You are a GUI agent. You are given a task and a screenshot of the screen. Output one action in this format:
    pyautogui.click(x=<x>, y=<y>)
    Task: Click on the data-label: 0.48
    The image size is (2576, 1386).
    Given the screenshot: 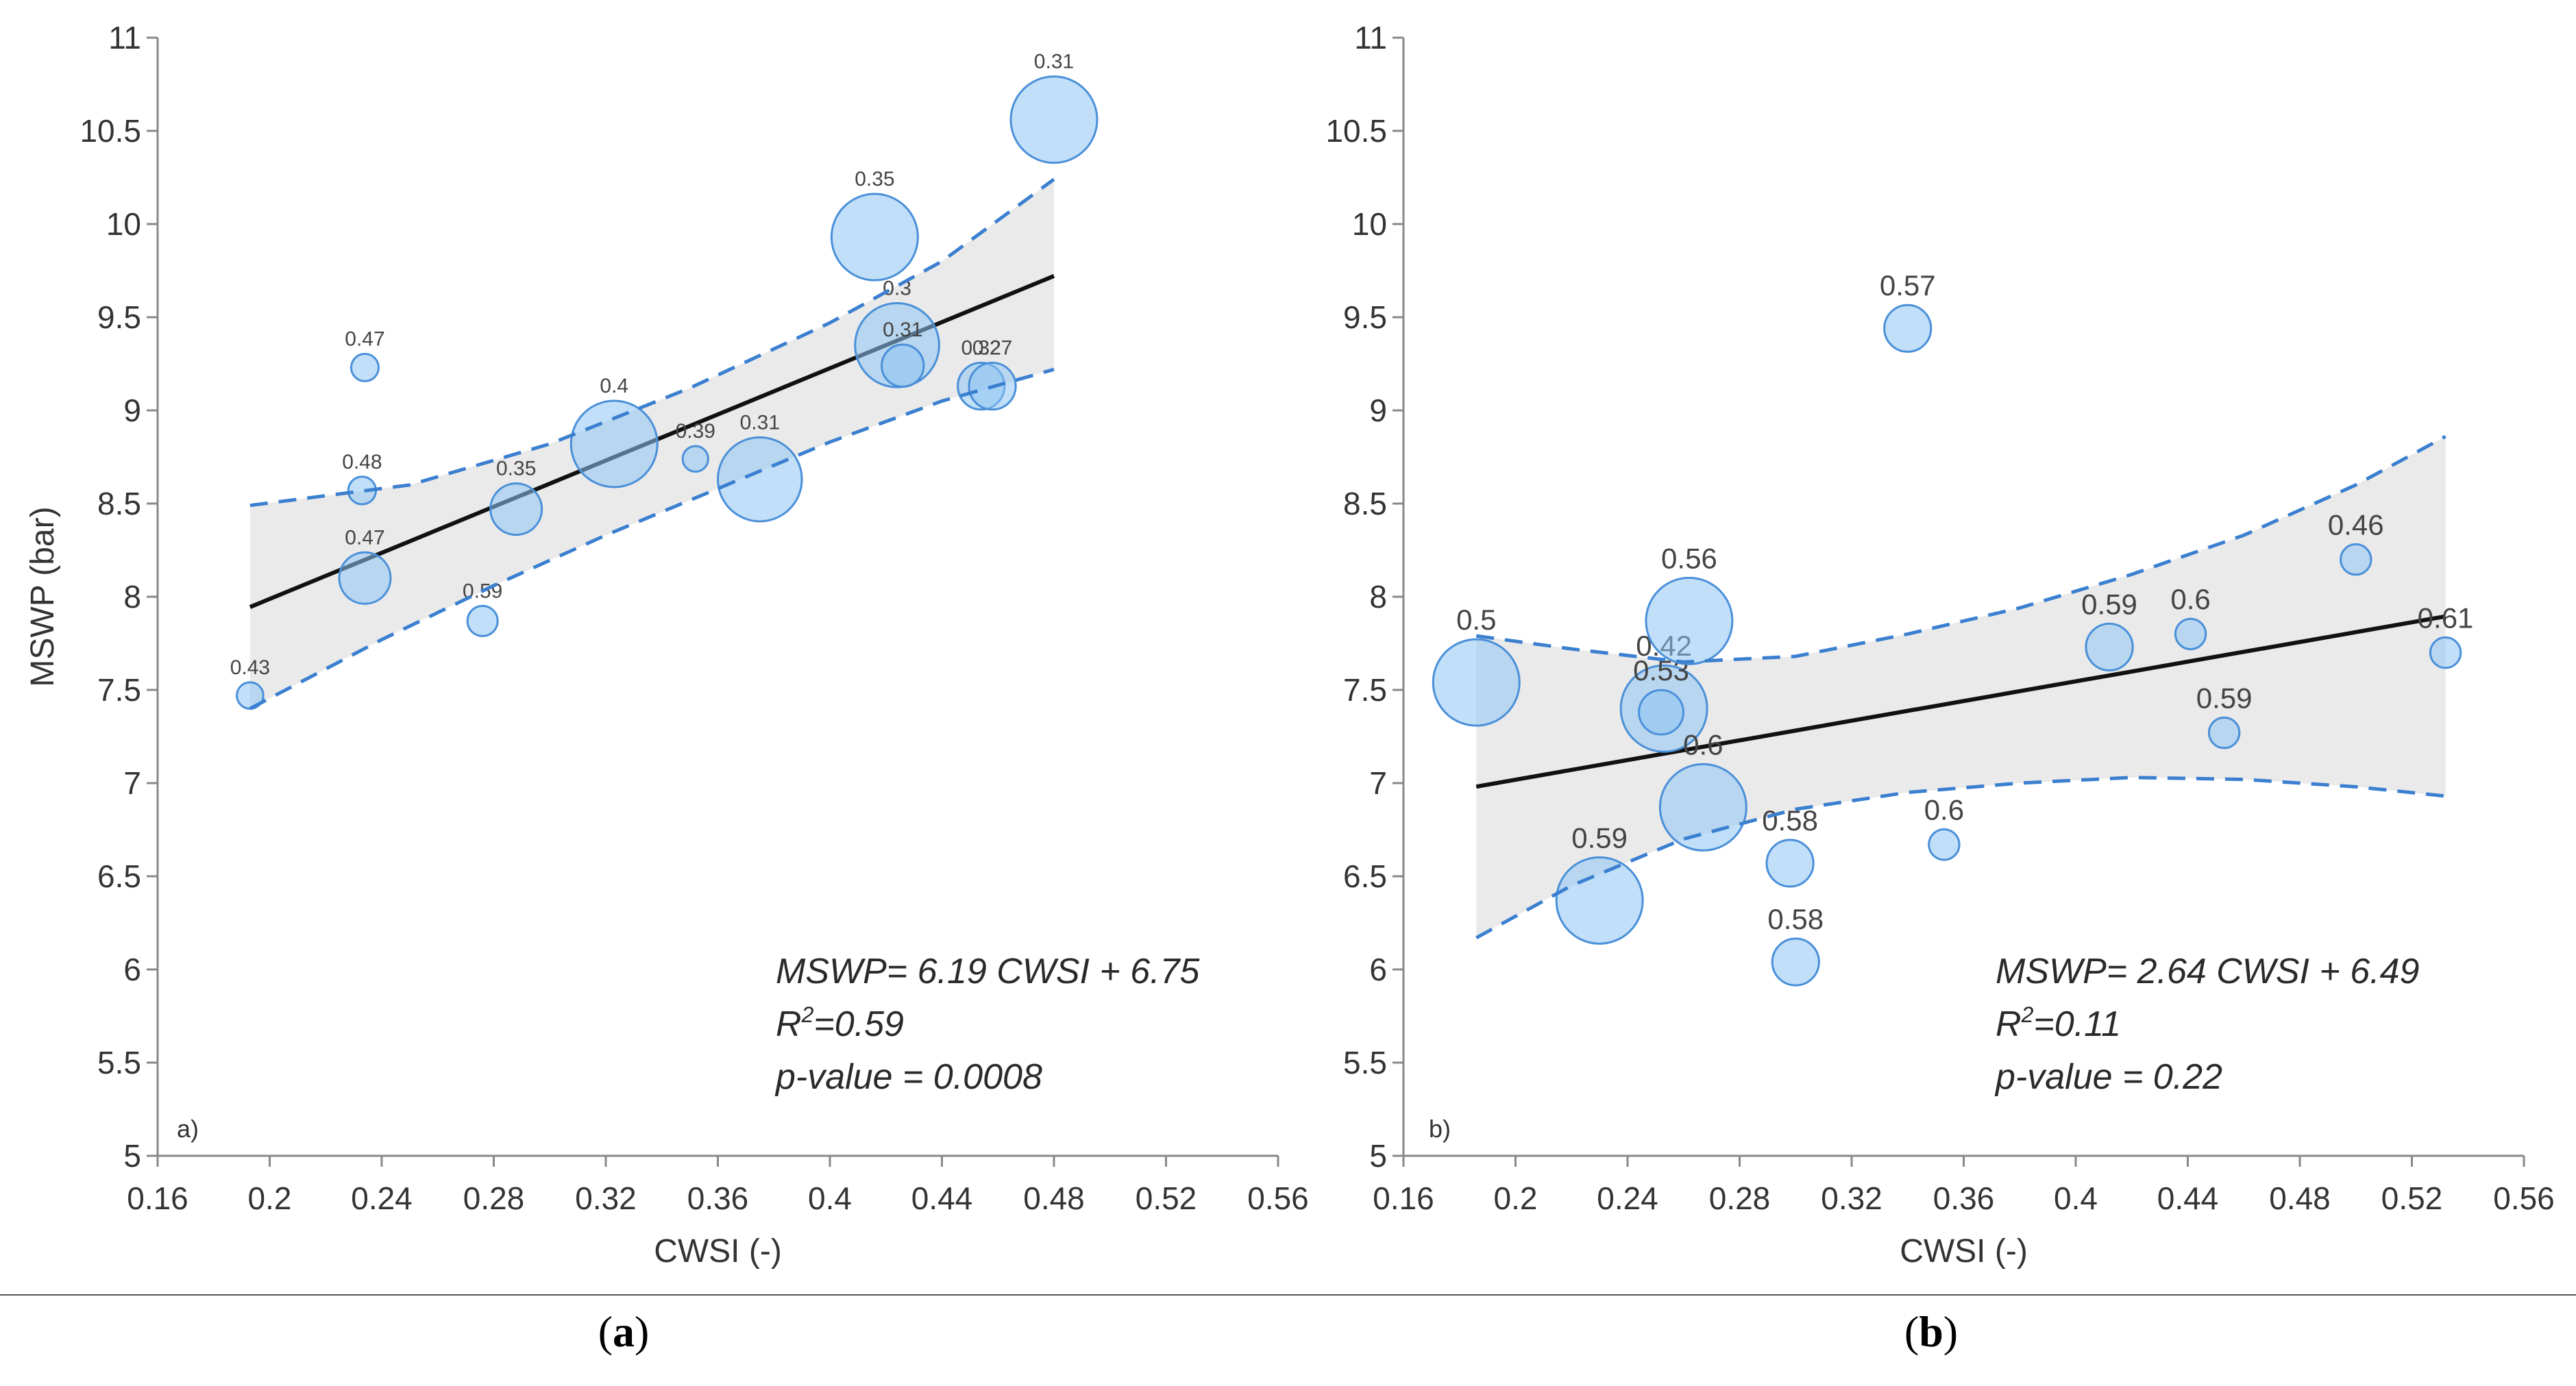 What is the action you would take?
    pyautogui.click(x=362, y=462)
    